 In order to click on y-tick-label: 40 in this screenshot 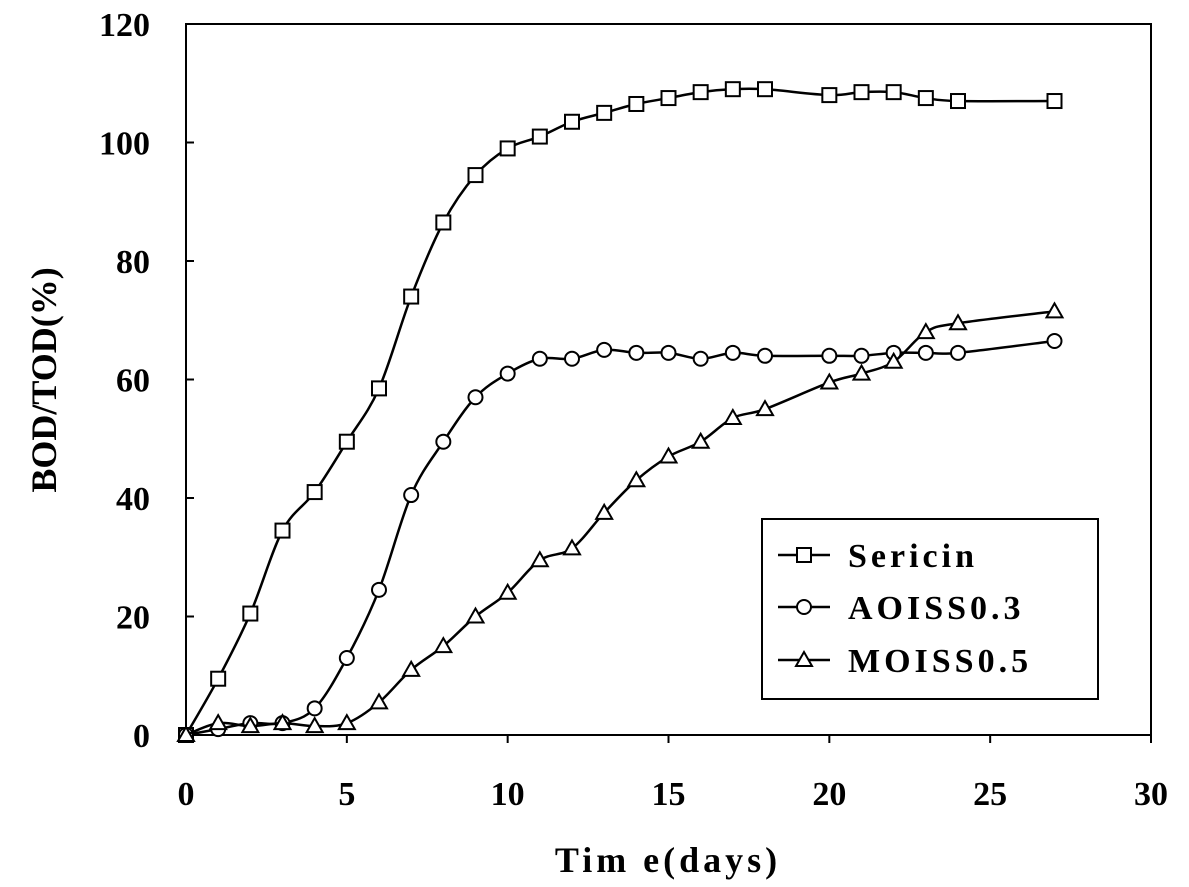, I will do `click(133, 499)`.